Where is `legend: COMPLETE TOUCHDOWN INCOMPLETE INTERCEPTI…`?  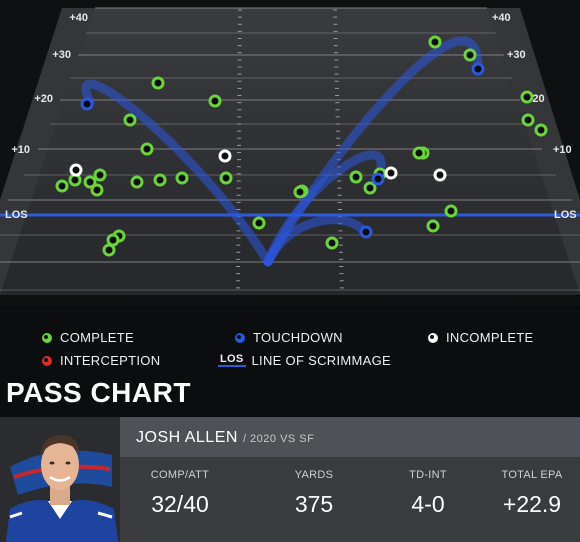 legend: COMPLETE TOUCHDOWN INCOMPLETE INTERCEPTI… is located at coordinates (290, 343).